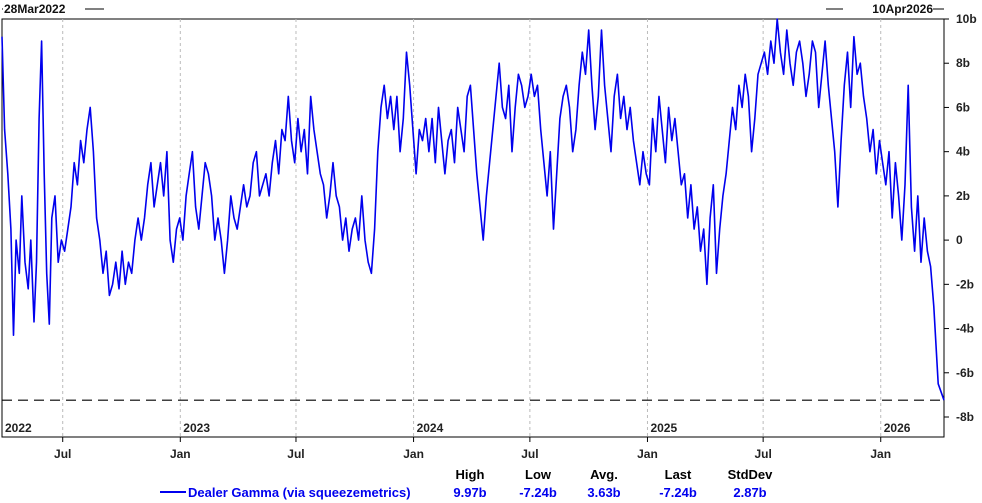 This screenshot has width=982, height=503. Describe the element at coordinates (603, 492) in the screenshot. I see `stat-value: 3.63b` at that location.